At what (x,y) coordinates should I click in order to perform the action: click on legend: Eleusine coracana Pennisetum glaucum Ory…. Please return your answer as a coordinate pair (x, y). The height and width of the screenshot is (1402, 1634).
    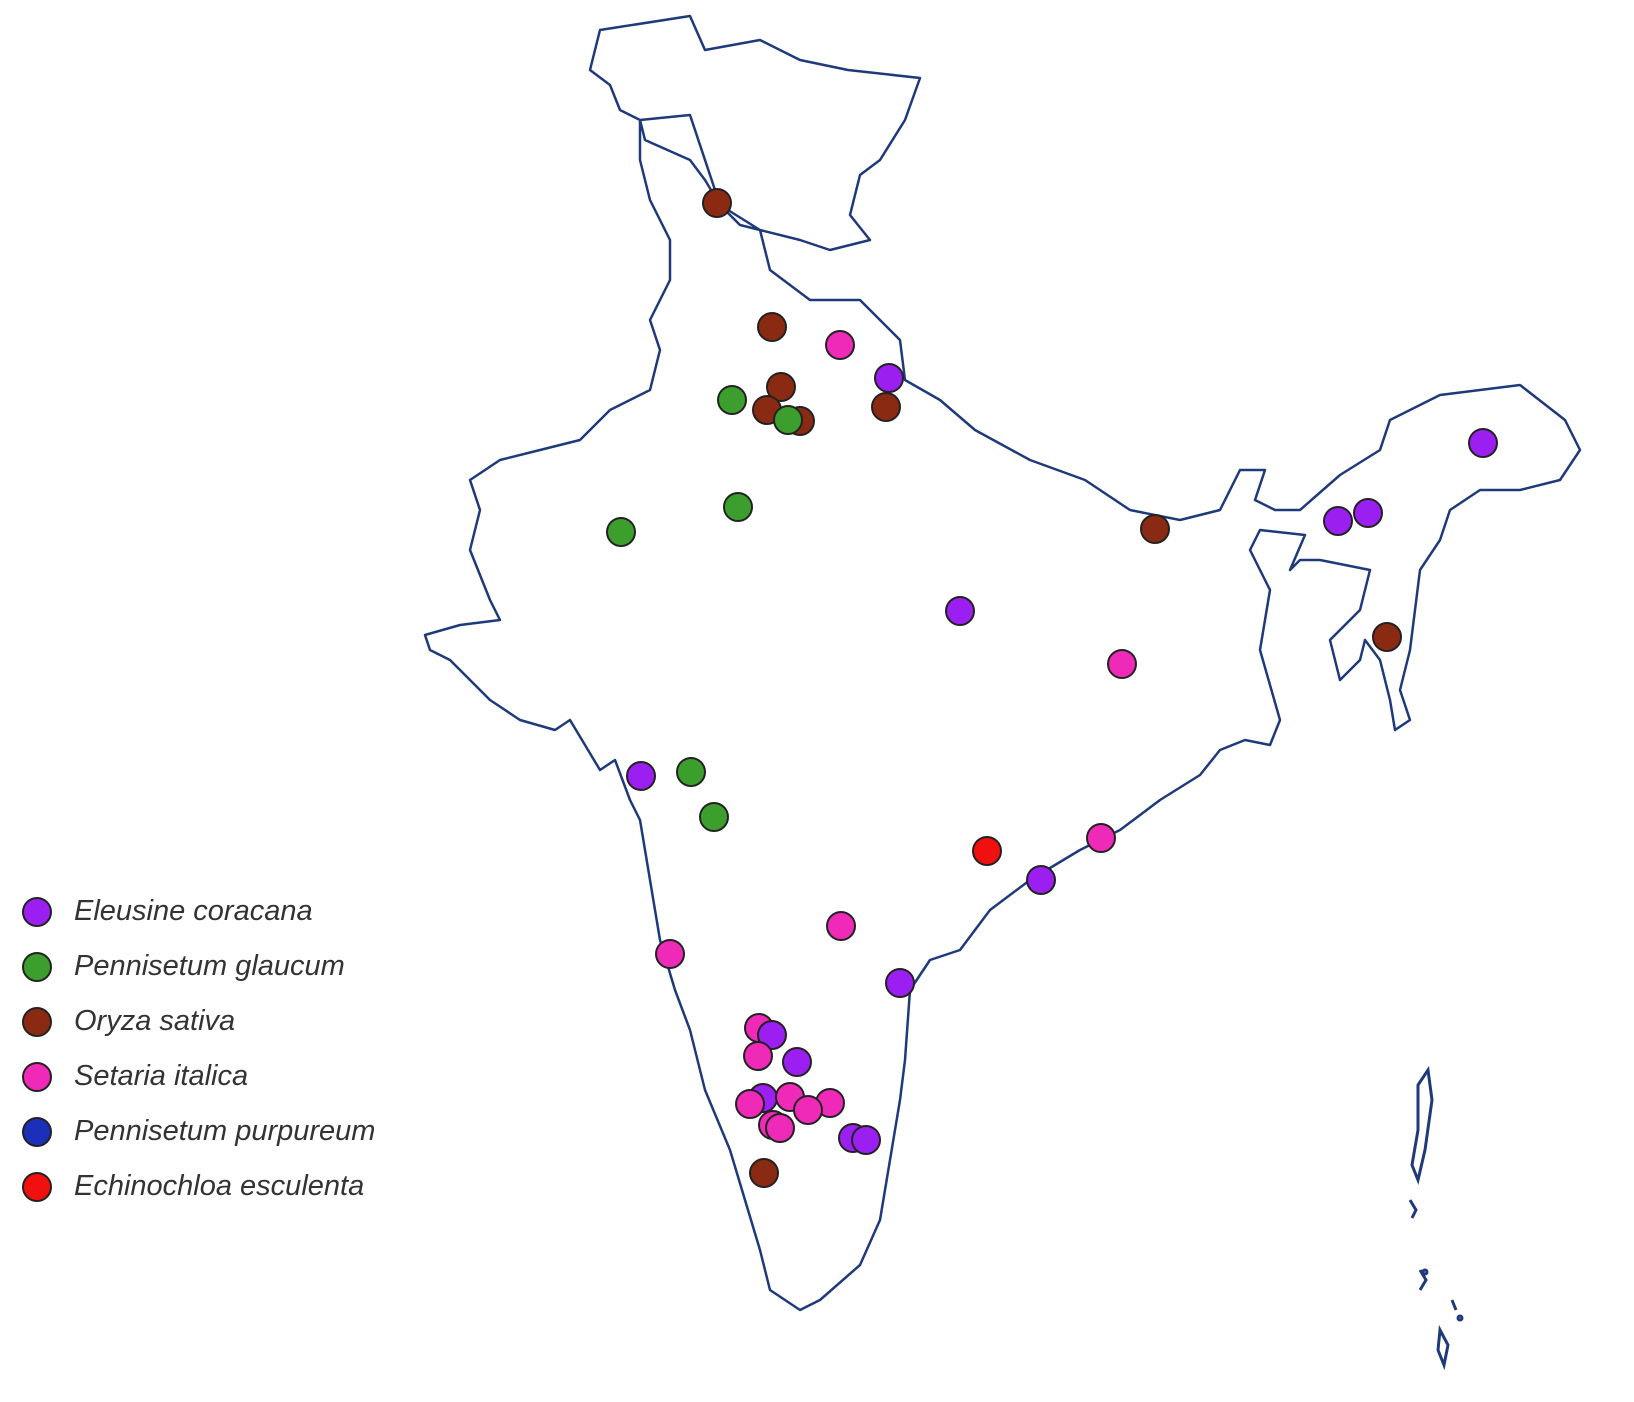
    Looking at the image, I should click on (198, 1049).